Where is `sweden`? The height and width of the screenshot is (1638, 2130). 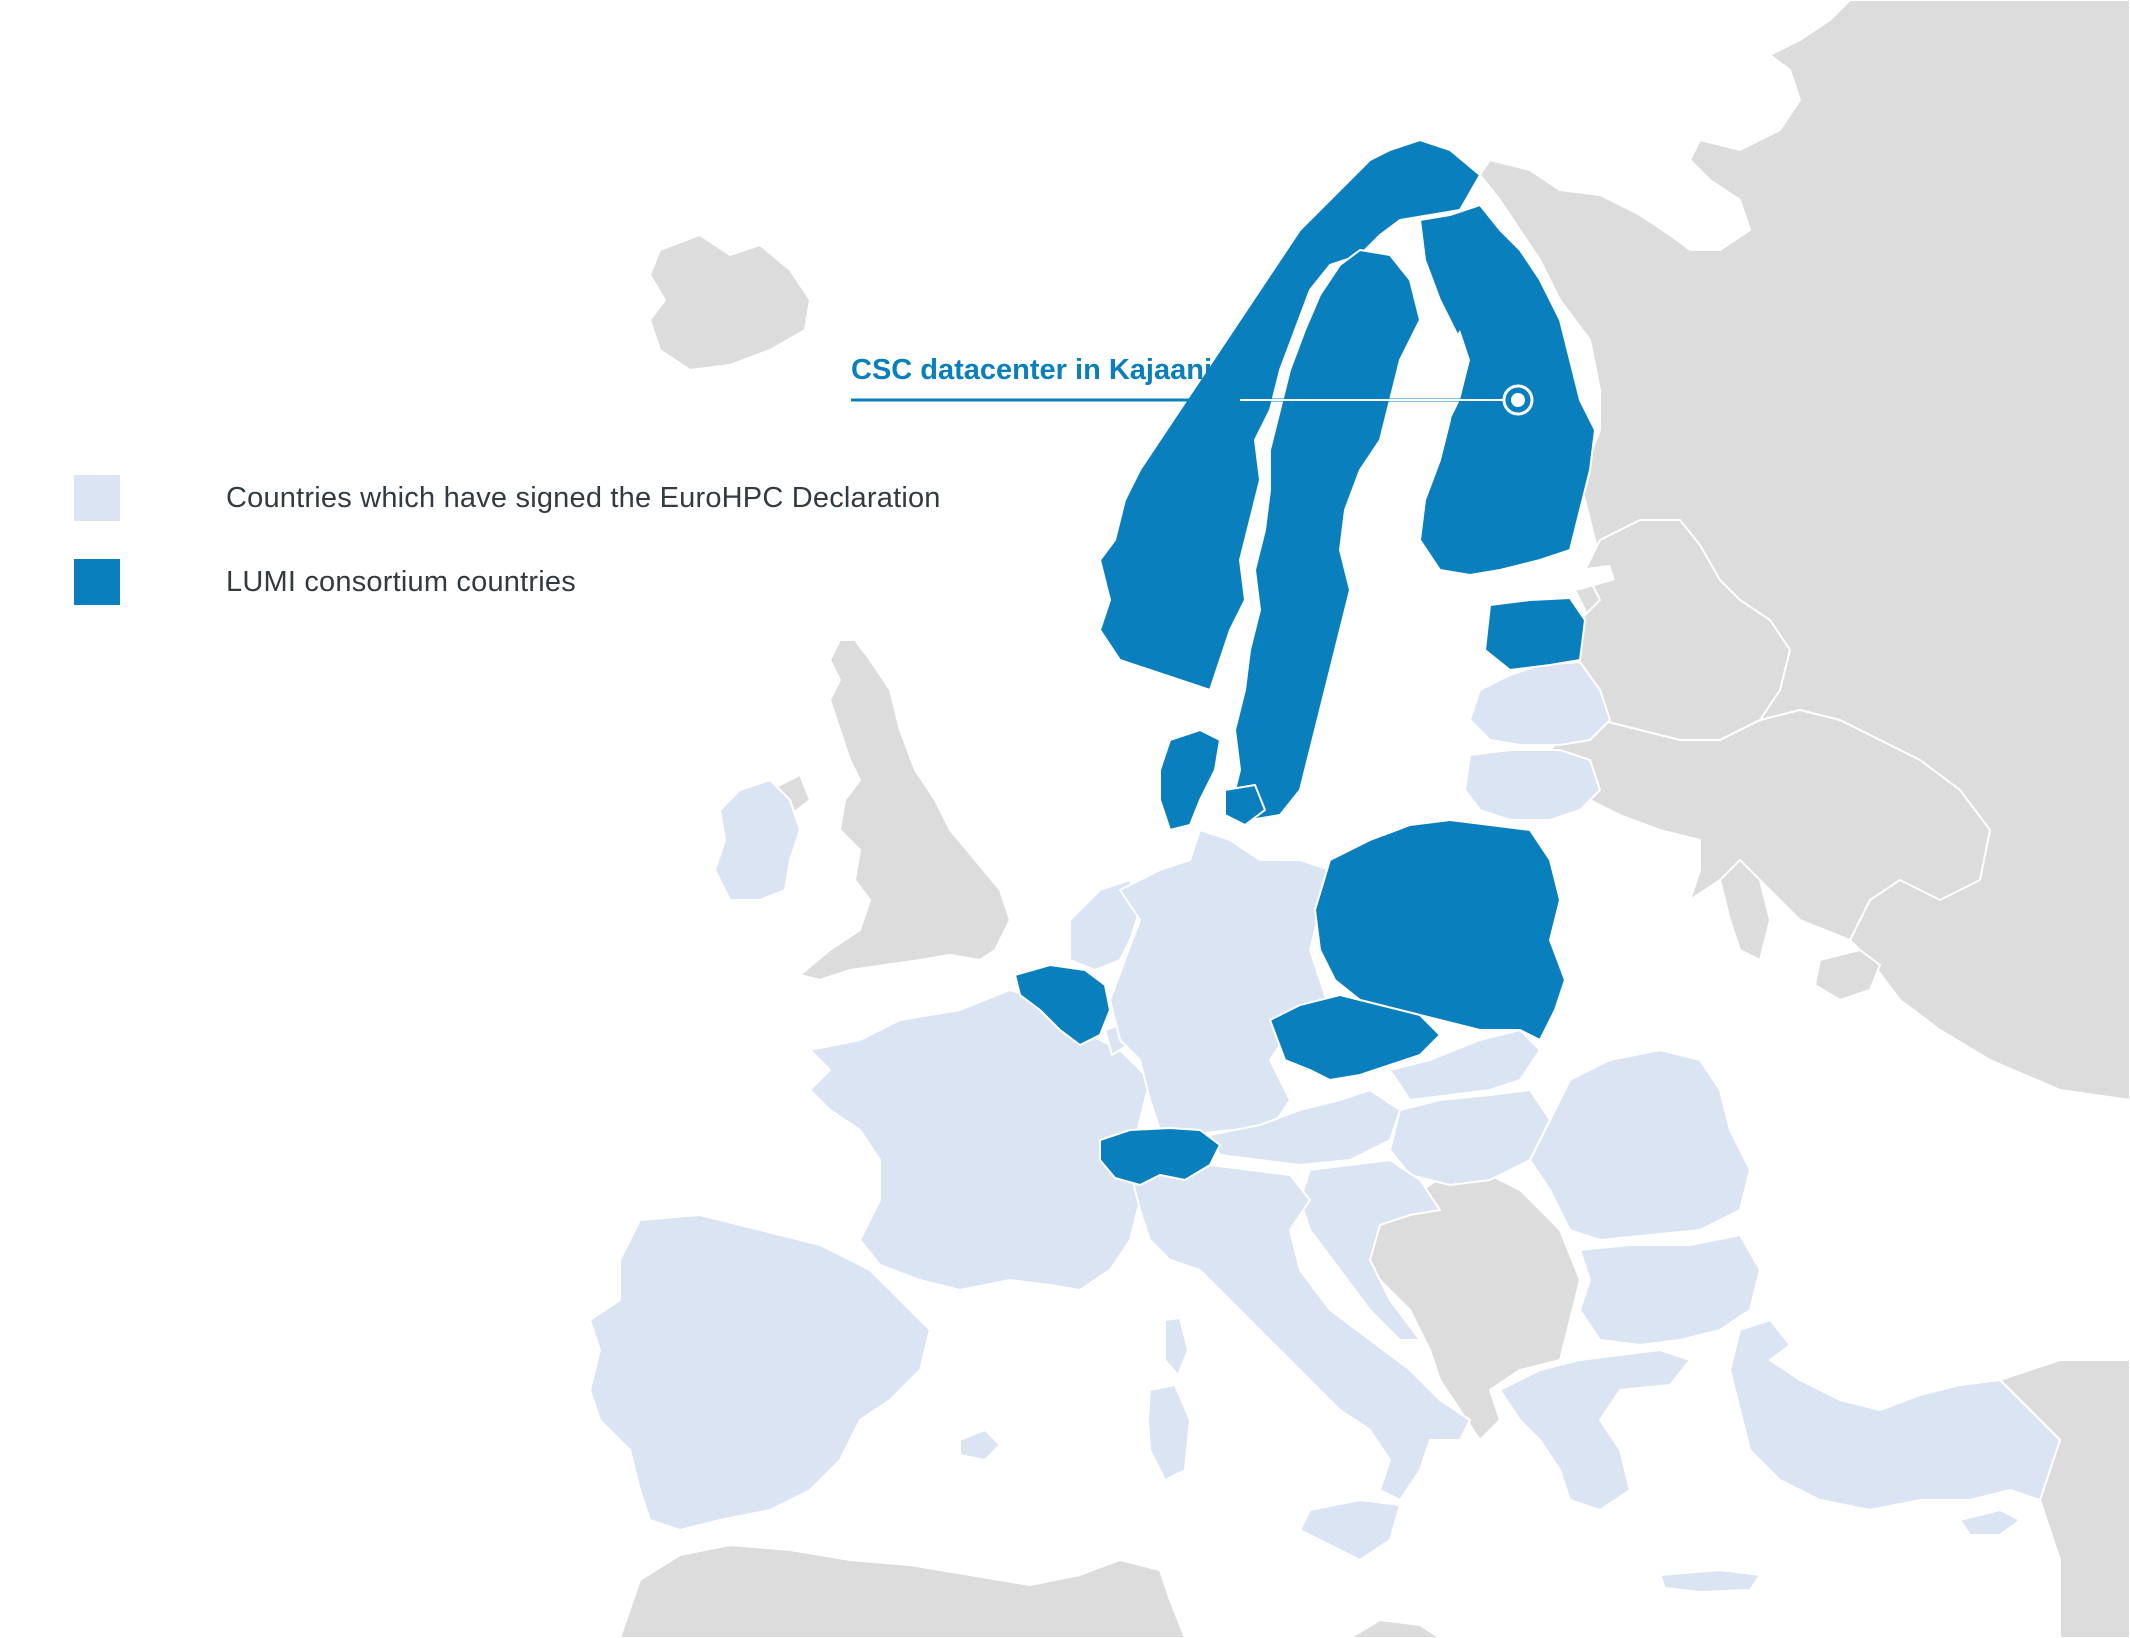 sweden is located at coordinates (1325, 535).